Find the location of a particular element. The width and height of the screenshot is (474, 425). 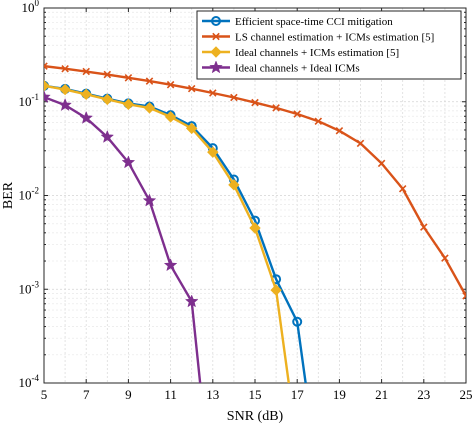

x-tick-label: 17 is located at coordinates (298, 394).